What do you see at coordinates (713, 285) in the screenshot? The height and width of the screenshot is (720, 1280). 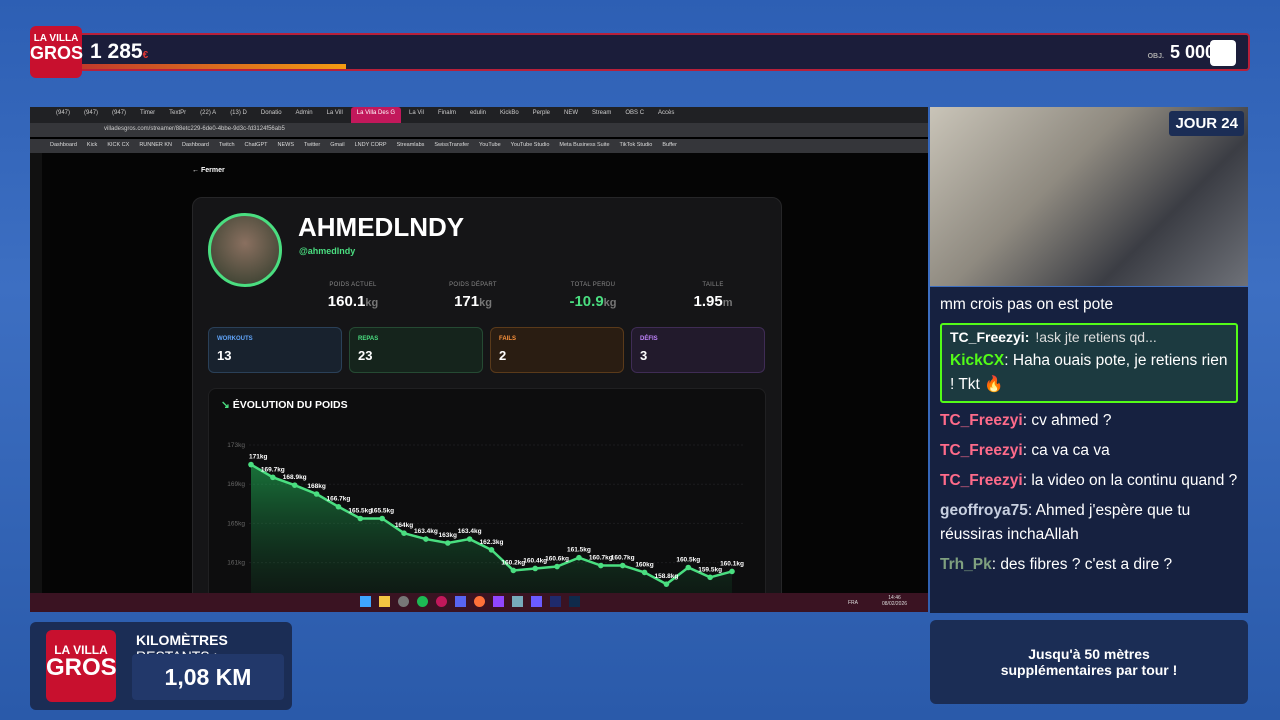 I see `stat-label: TAILLE` at bounding box center [713, 285].